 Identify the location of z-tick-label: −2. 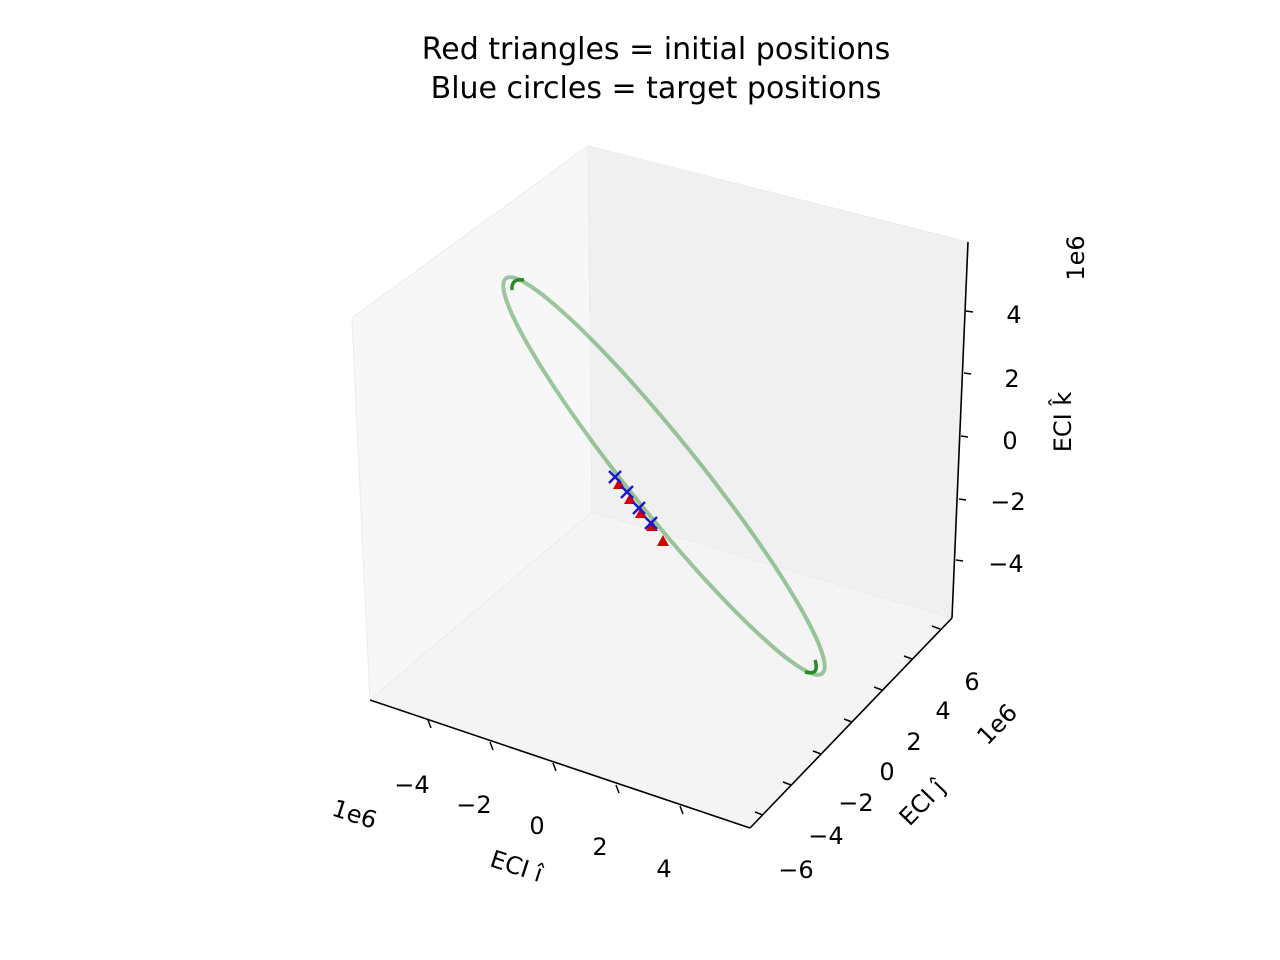
(1007, 502).